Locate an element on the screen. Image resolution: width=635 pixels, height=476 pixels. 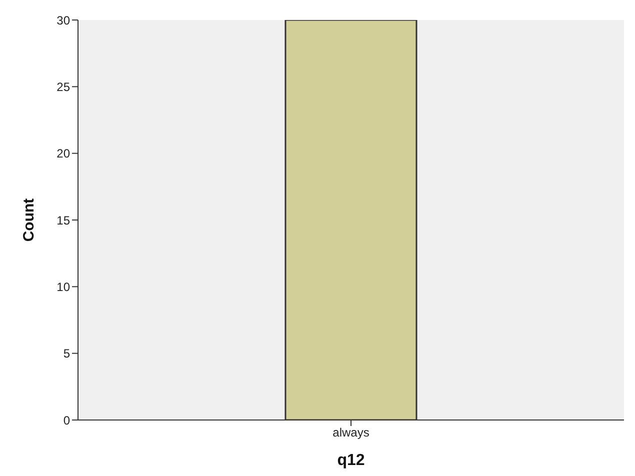
y-tick-label: 30 is located at coordinates (63, 20).